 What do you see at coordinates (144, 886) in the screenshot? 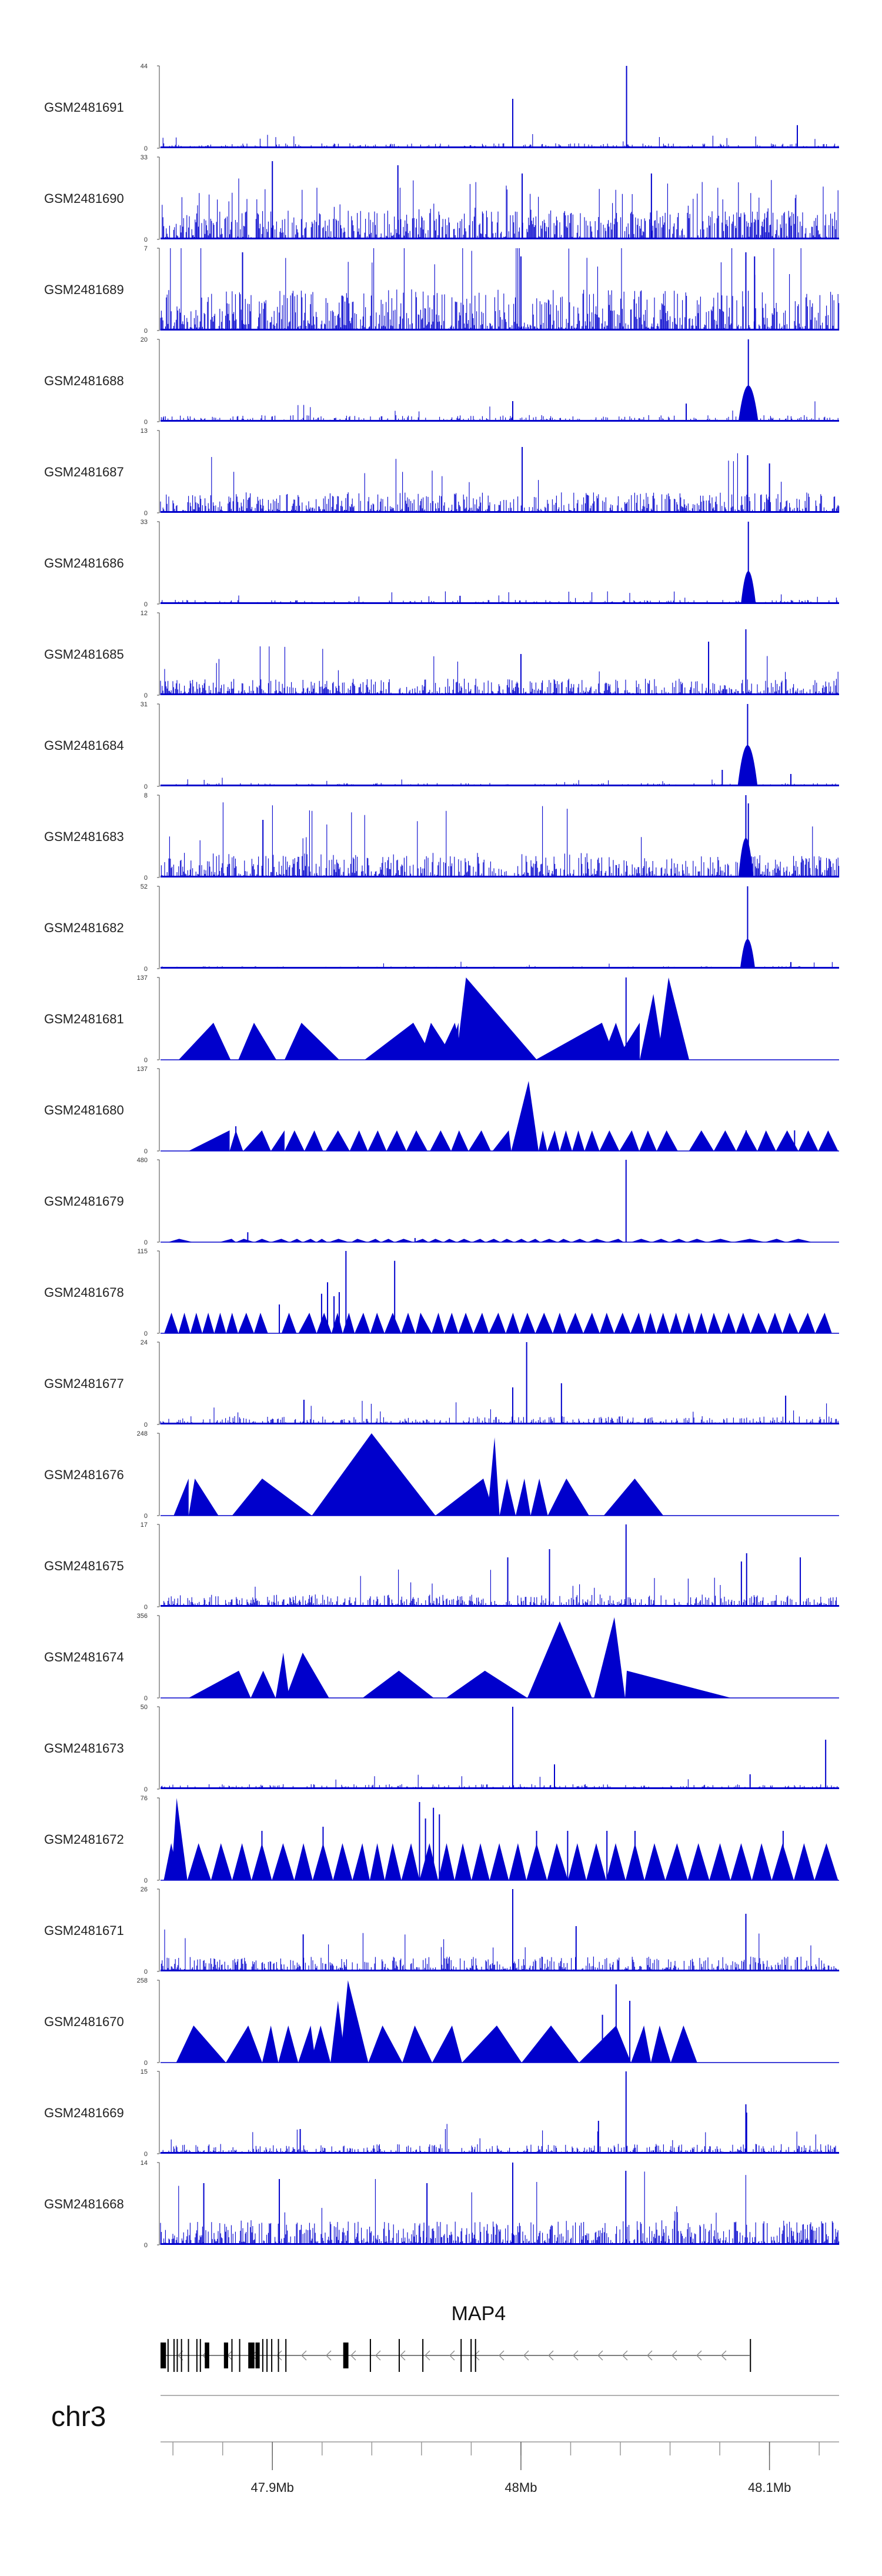
I see `y-max-label: 52` at bounding box center [144, 886].